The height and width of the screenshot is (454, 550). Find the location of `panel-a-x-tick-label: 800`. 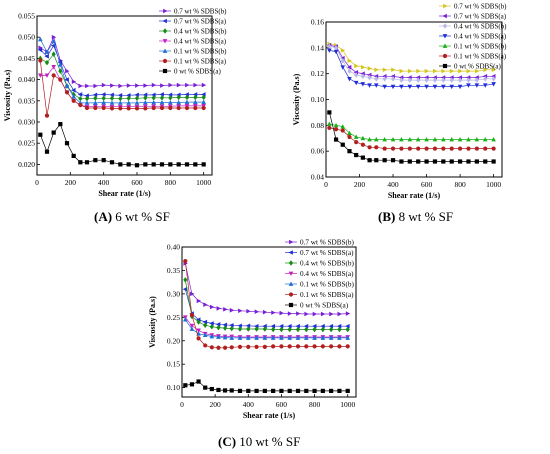

panel-a-x-tick-label: 800 is located at coordinates (171, 182).